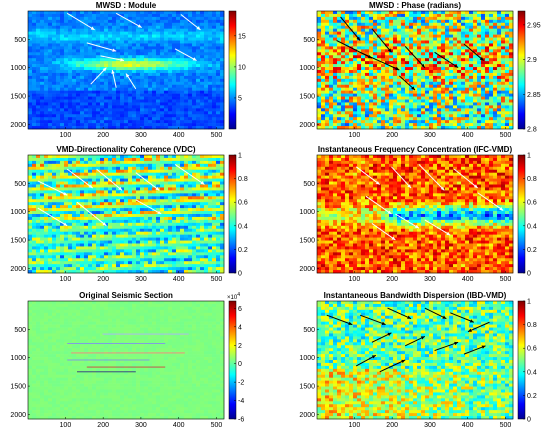 The width and height of the screenshot is (550, 440). I want to click on x-tick-label: 100, so click(355, 135).